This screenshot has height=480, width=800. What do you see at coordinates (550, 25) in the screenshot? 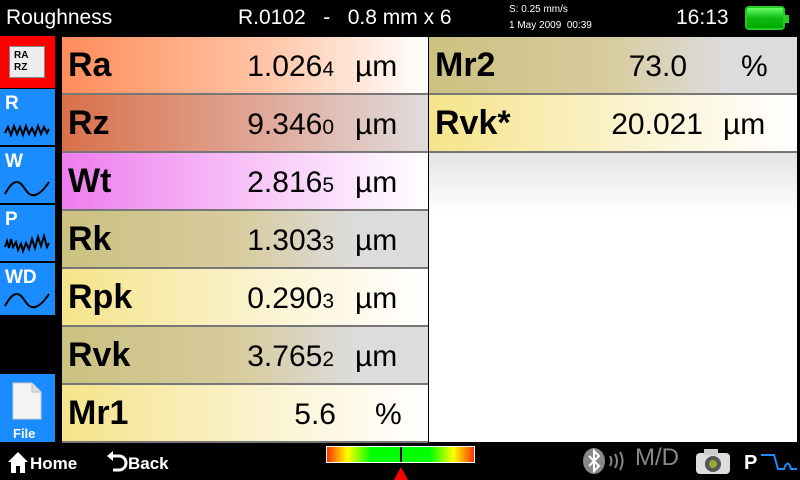
I see `date-time: 1 May 2009 00:39` at bounding box center [550, 25].